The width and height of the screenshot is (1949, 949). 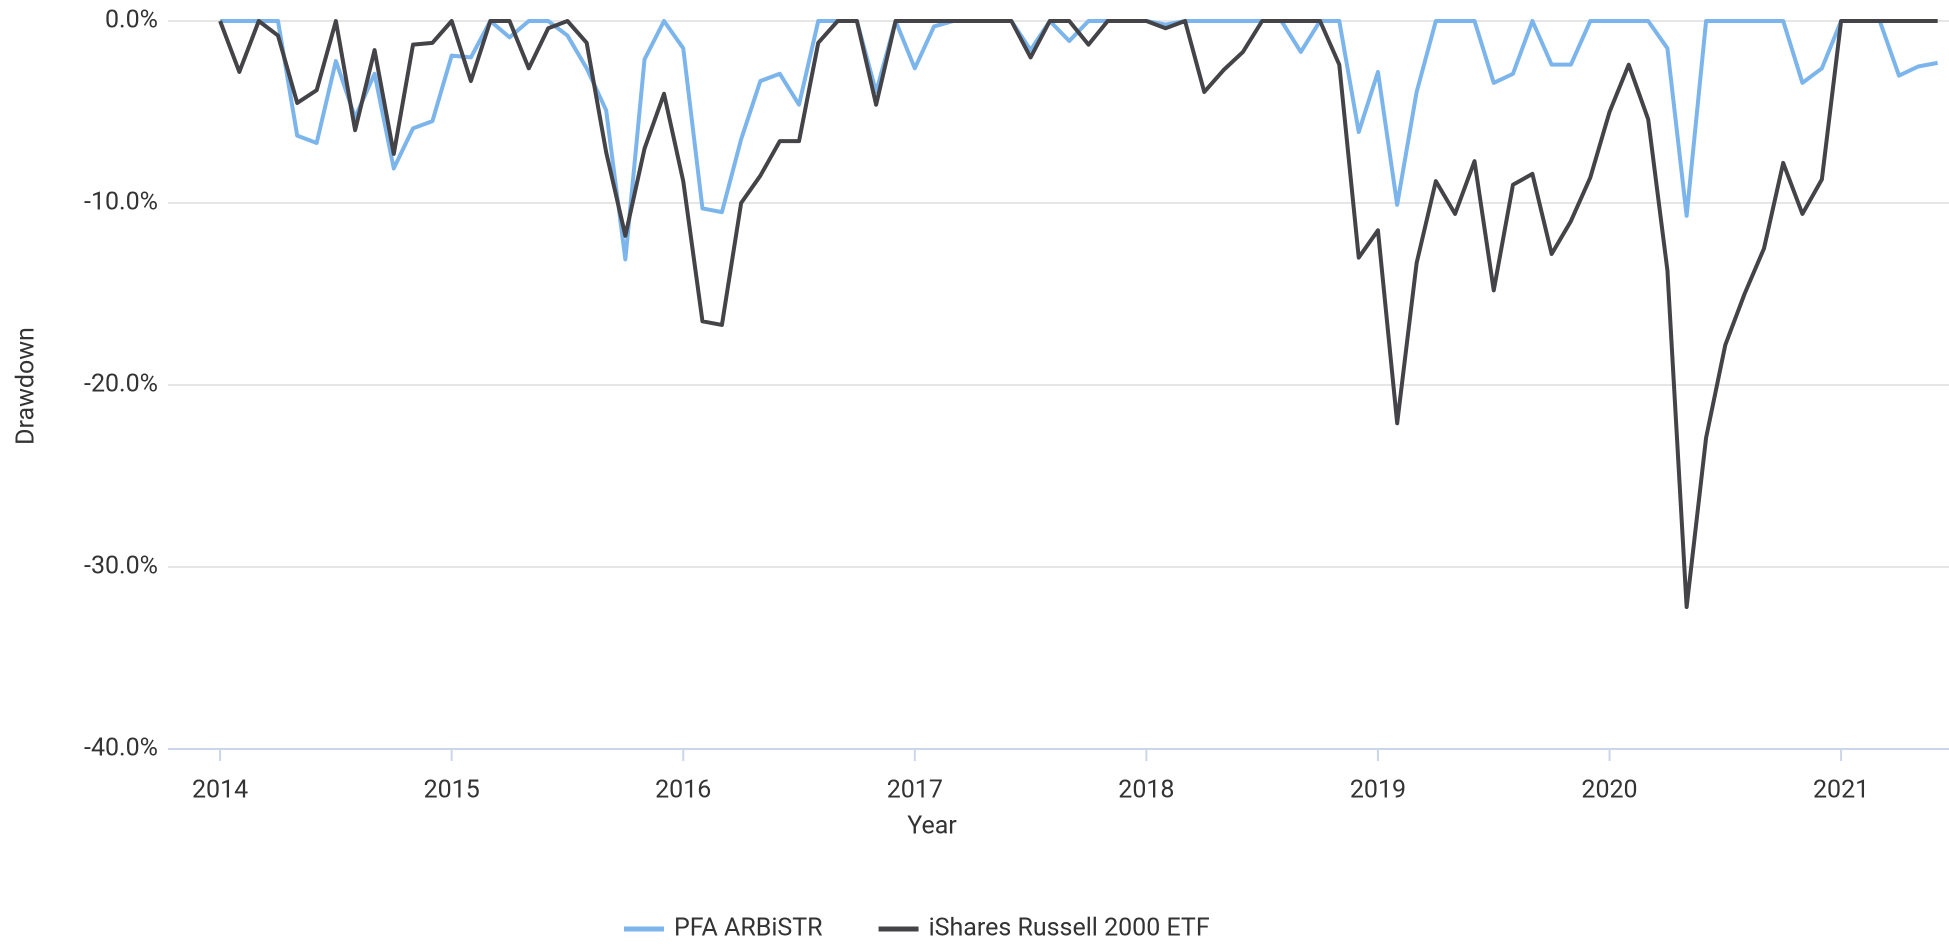 What do you see at coordinates (915, 790) in the screenshot?
I see `x-tick-label: 2017` at bounding box center [915, 790].